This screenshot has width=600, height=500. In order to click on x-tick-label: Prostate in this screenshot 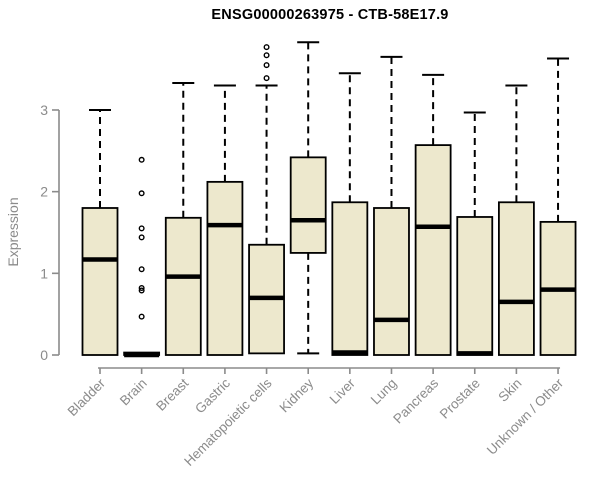, I will do `click(460, 399)`.